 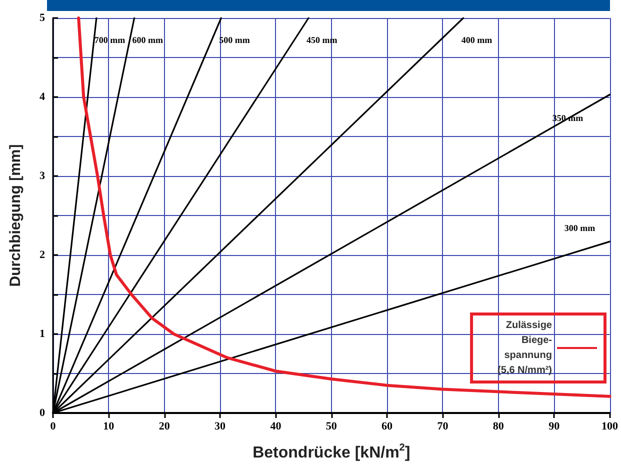 What do you see at coordinates (109, 426) in the screenshot?
I see `x-tick-label: 10` at bounding box center [109, 426].